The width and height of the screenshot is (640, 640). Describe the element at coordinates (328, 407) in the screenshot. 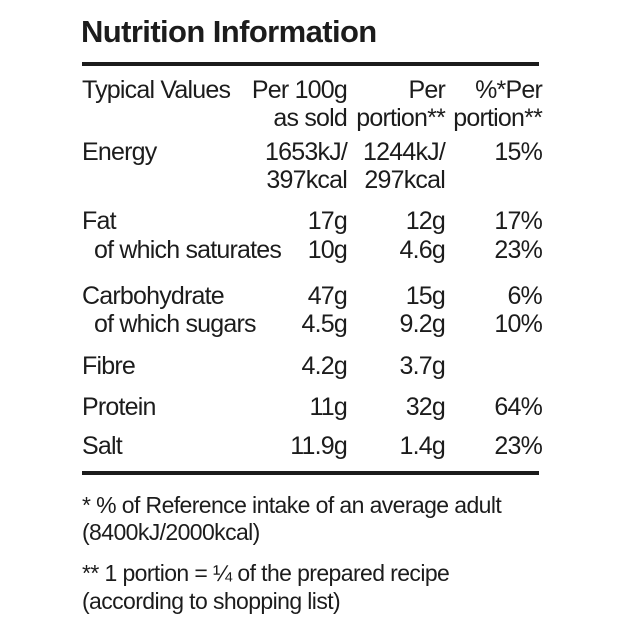

I see `value-per-100g: 11g` at that location.